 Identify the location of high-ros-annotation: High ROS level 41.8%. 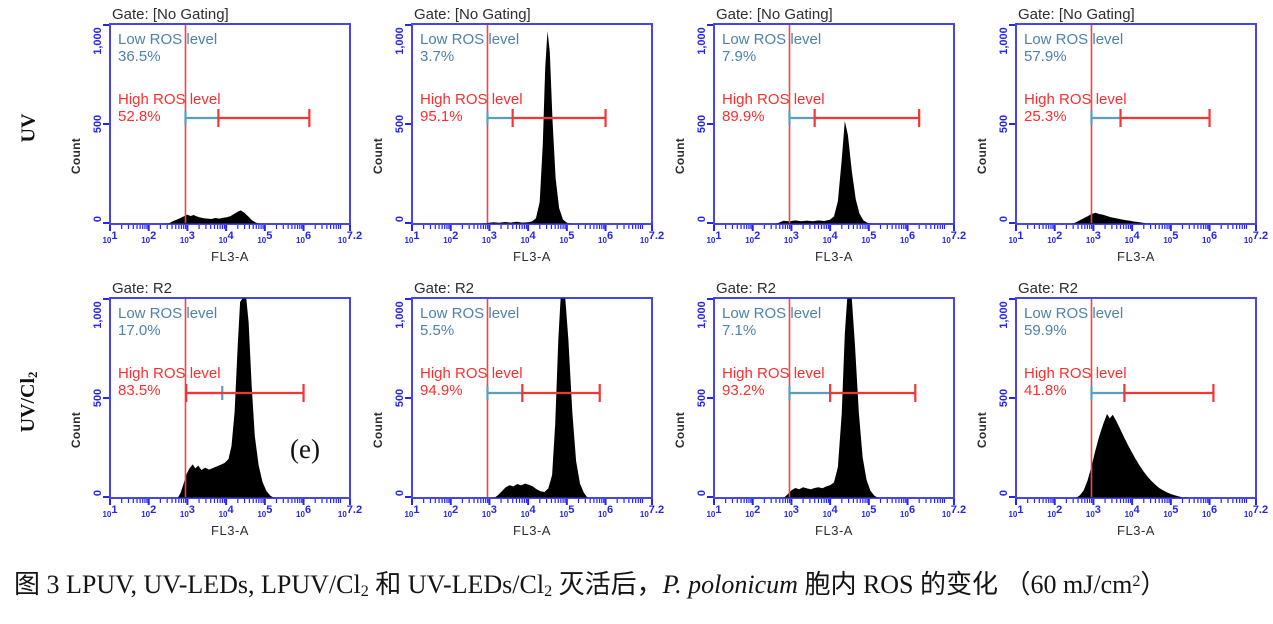
(1075, 382).